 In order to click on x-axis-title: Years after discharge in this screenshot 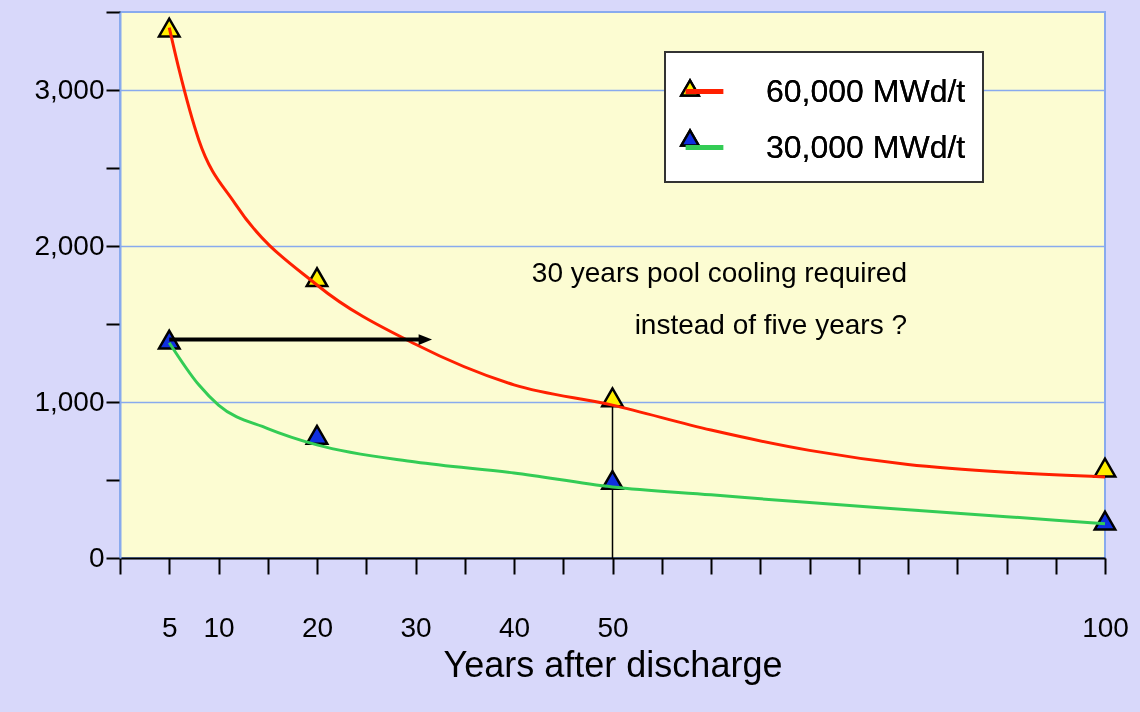, I will do `click(613, 664)`.